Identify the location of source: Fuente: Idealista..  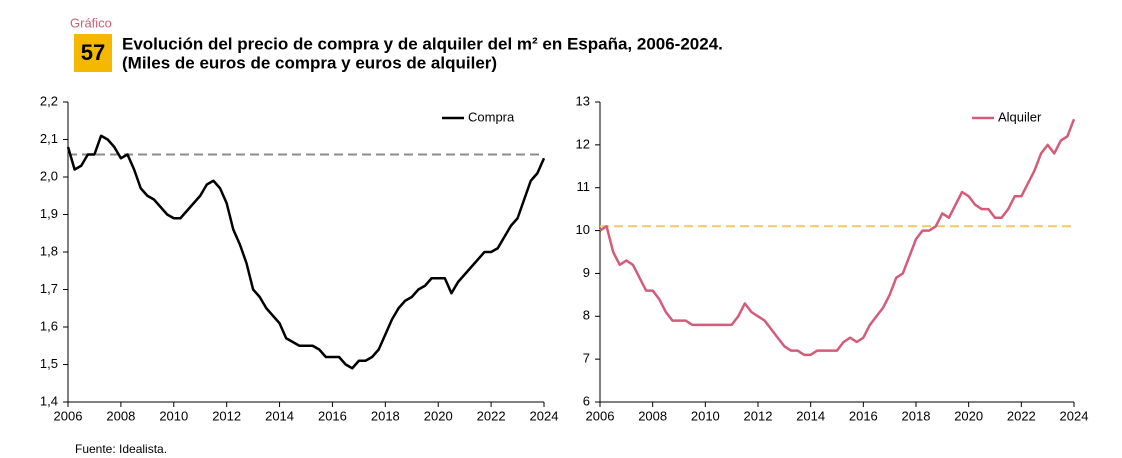
(121, 449).